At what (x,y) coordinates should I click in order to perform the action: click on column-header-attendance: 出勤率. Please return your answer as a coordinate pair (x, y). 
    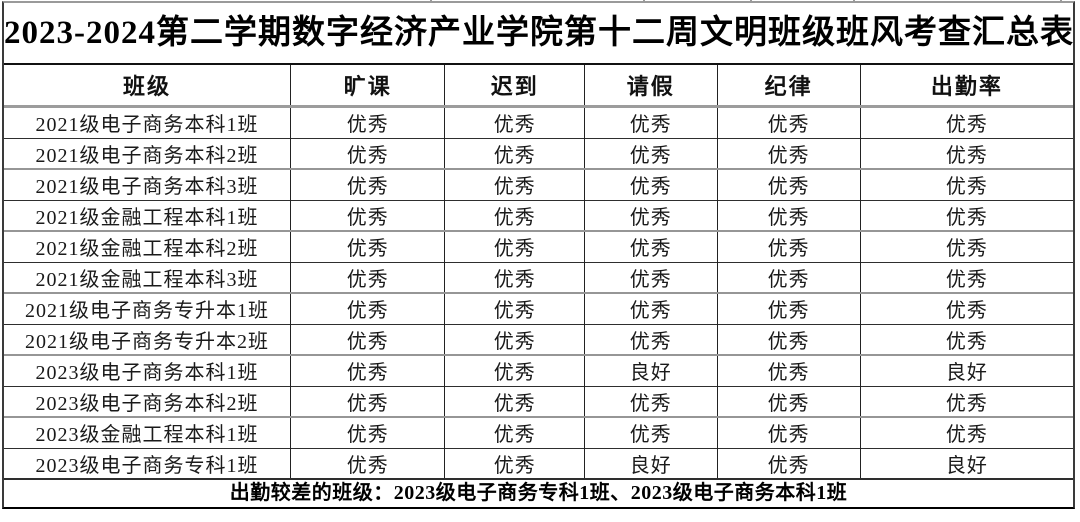
    Looking at the image, I should click on (966, 86).